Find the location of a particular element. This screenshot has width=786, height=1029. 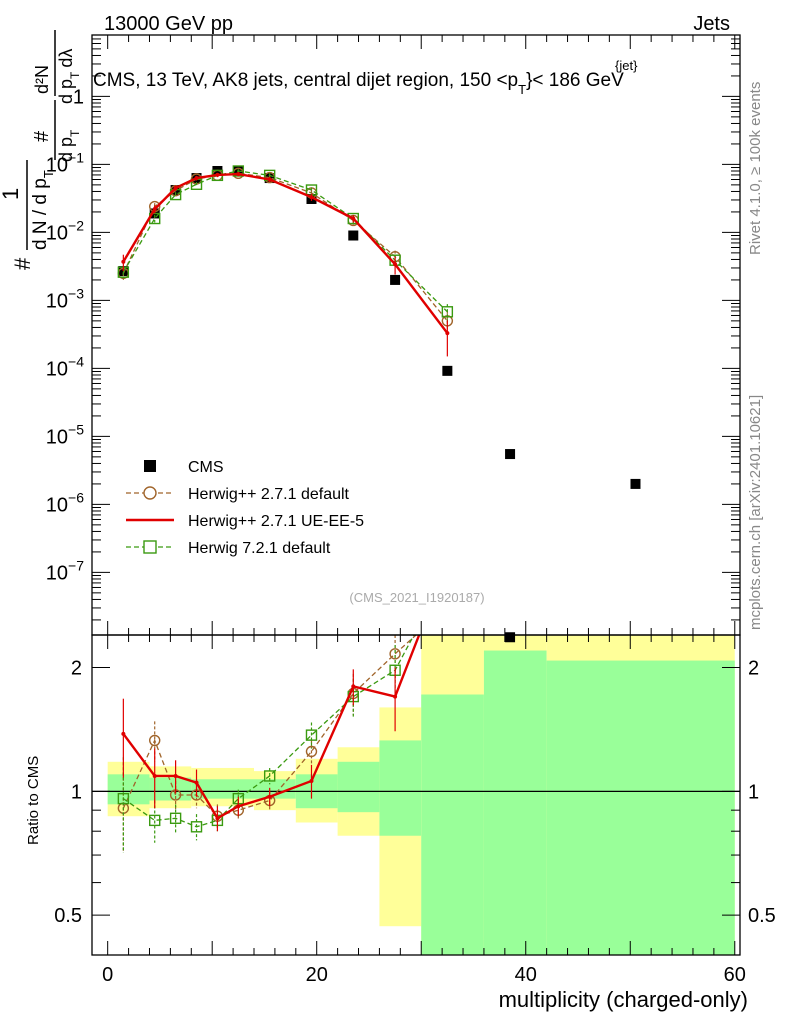

y-label-frac-num: 1 is located at coordinates (11, 194).